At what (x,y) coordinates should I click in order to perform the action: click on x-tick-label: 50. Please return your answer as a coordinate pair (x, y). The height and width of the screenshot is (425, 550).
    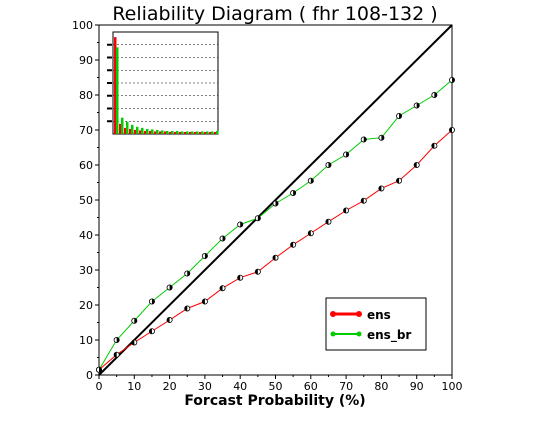
    Looking at the image, I should click on (276, 386).